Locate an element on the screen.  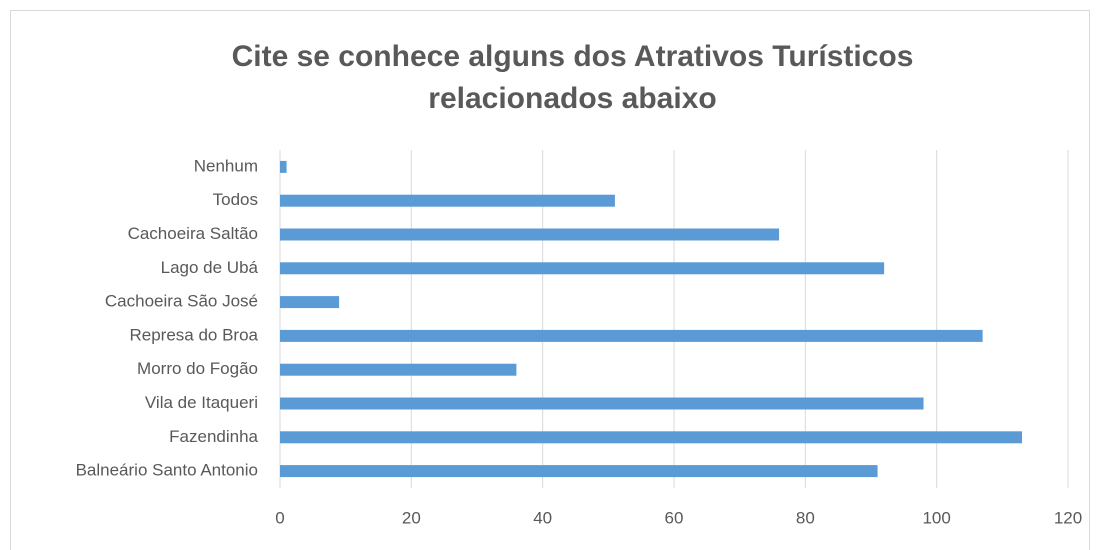
x-tick-label: 40 is located at coordinates (542, 517).